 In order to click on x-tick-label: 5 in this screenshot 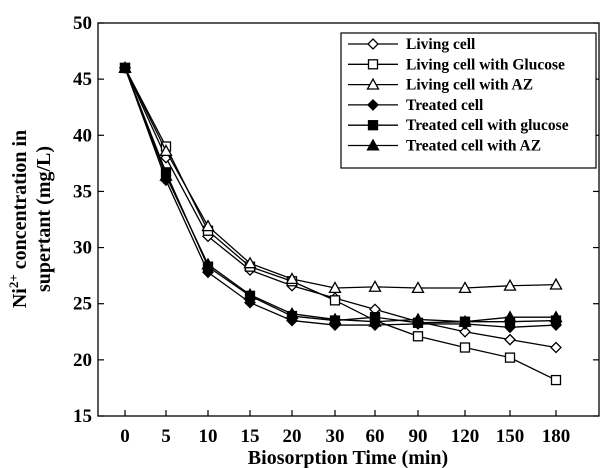, I will do `click(166, 436)`.